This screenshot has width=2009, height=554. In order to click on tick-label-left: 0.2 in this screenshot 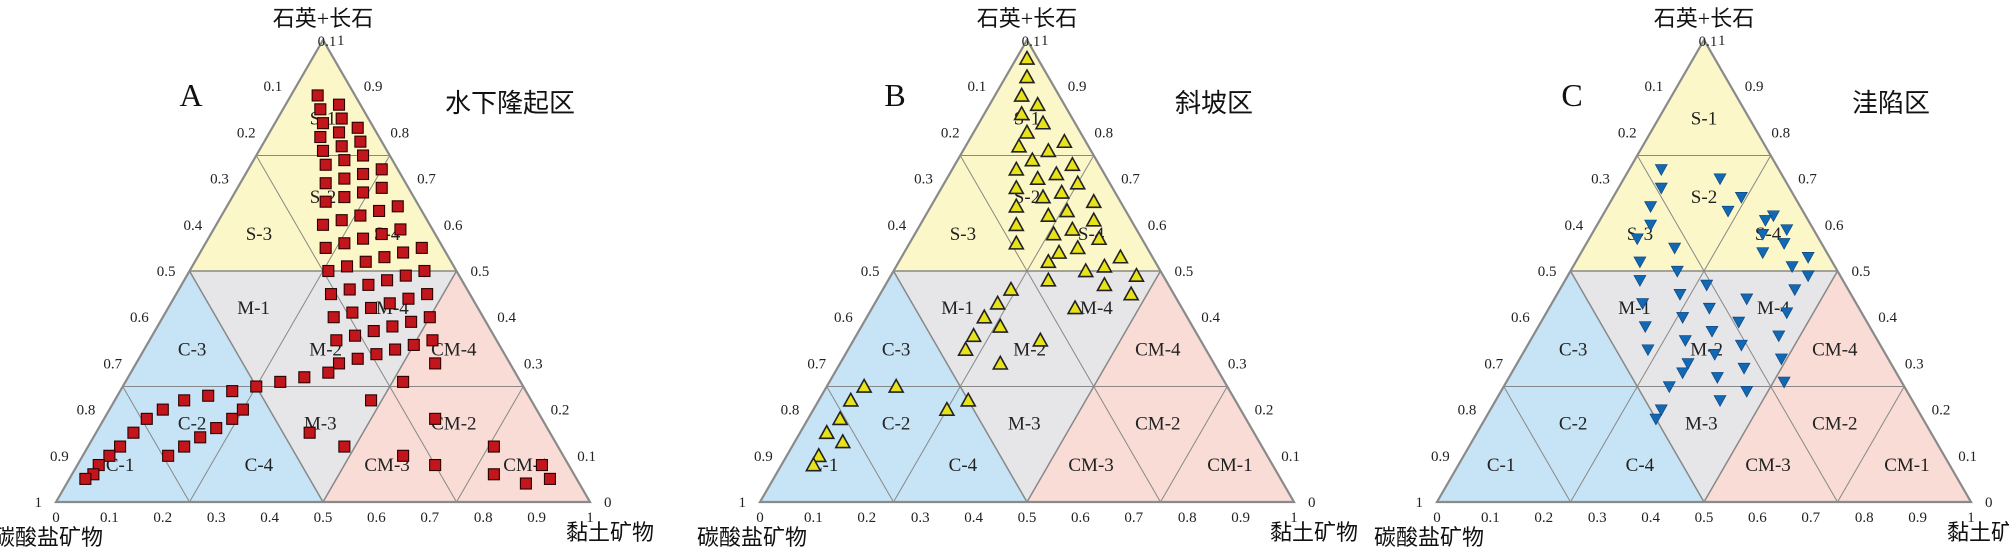, I will do `click(1627, 133)`.